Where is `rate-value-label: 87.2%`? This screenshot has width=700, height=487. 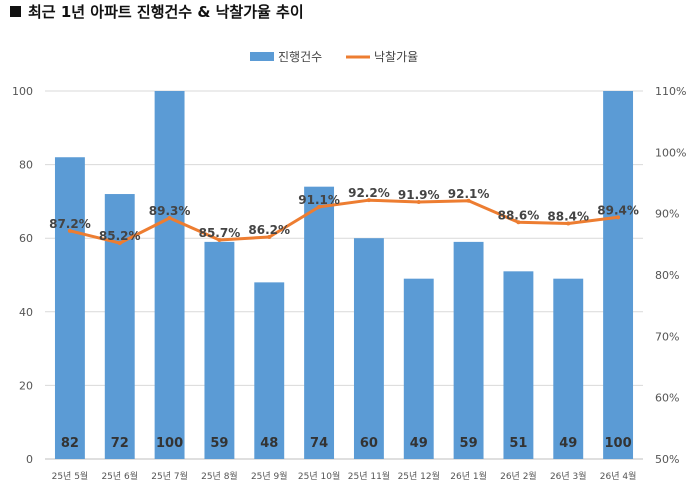 rate-value-label: 87.2% is located at coordinates (70, 224).